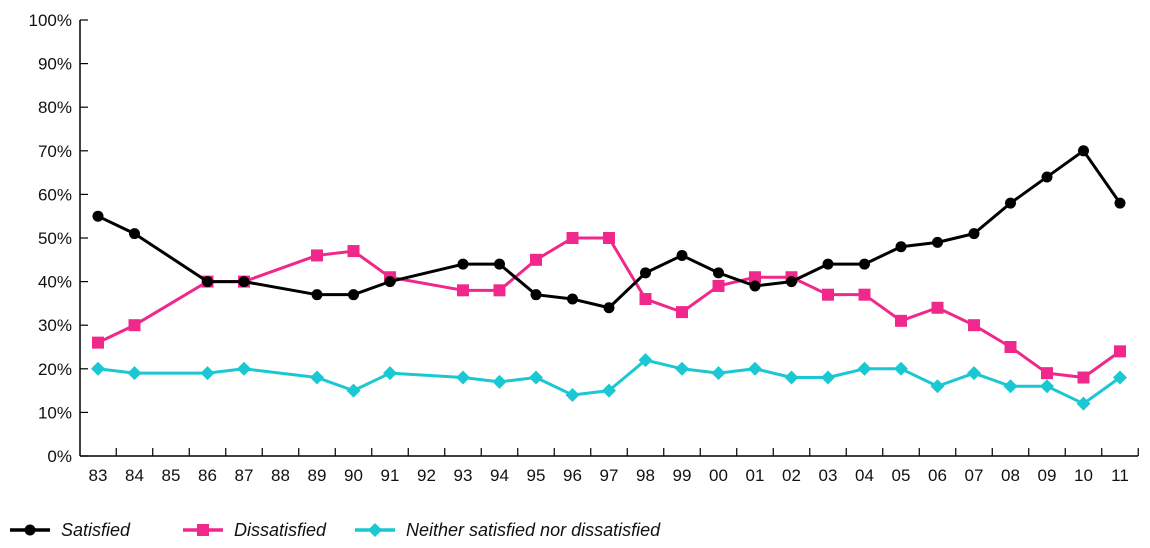 Image resolution: width=1150 pixels, height=548 pixels. Describe the element at coordinates (718, 475) in the screenshot. I see `x-tick-label: 00` at that location.